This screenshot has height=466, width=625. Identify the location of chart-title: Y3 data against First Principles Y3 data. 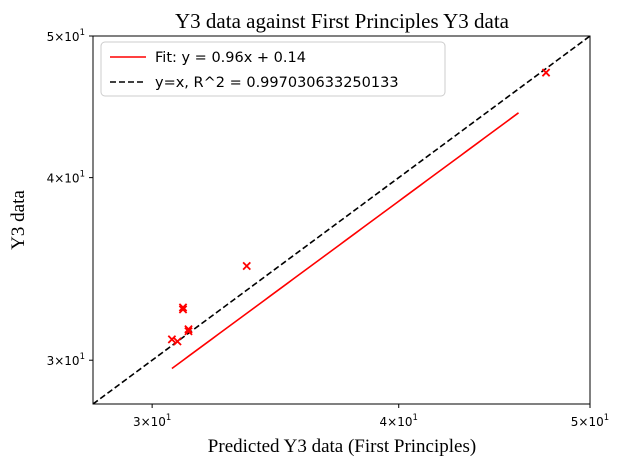
(342, 21).